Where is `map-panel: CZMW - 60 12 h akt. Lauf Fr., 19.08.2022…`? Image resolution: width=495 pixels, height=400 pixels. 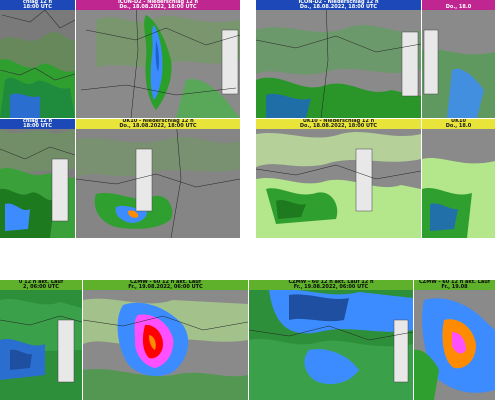
map-panel: CZMW - 60 12 h akt. Lauf Fr., 19.08.2022… is located at coordinates (165, 340).